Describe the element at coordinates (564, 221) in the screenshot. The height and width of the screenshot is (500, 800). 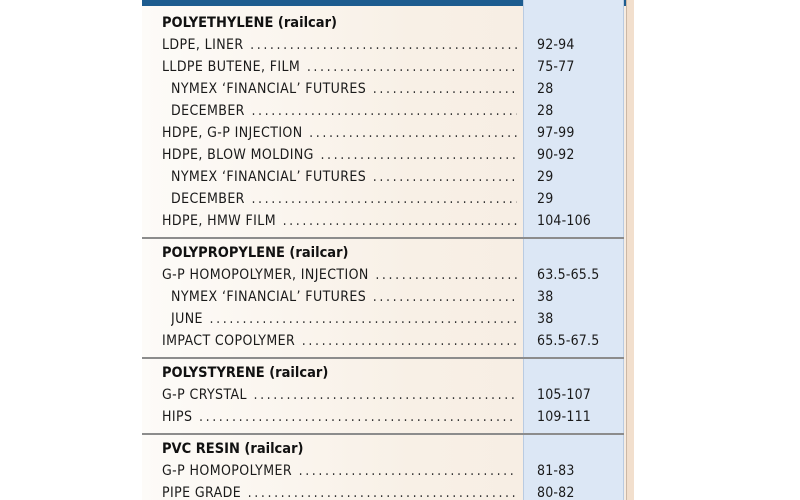
I see `price-value: 104-106` at that location.